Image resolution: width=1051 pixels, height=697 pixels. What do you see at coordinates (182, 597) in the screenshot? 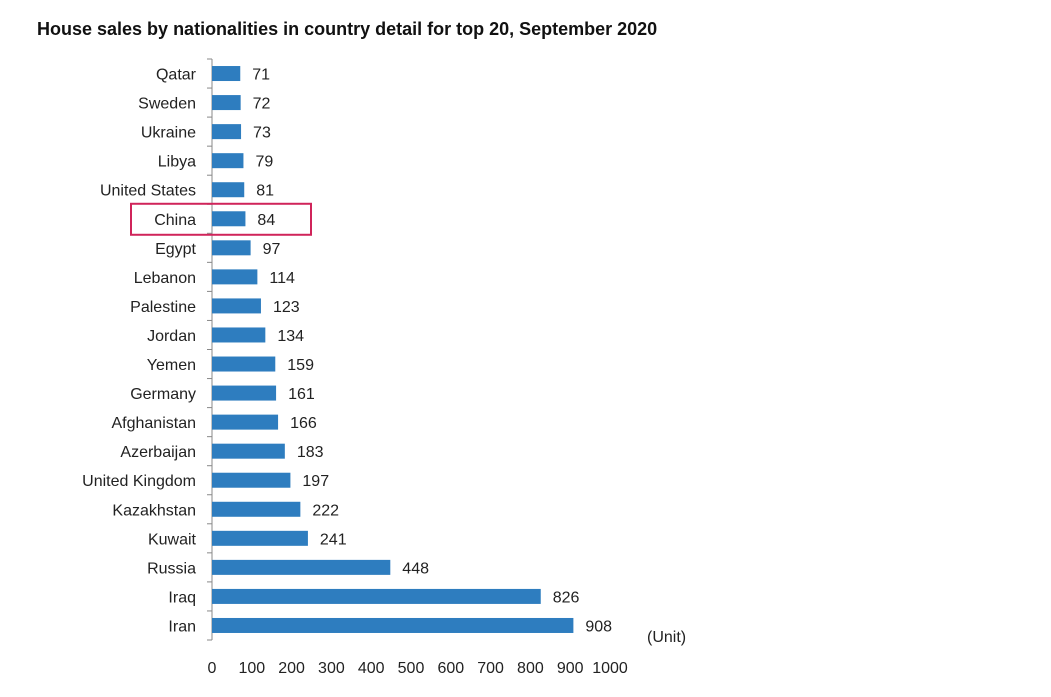
I see `category-label: Iraq` at bounding box center [182, 597].